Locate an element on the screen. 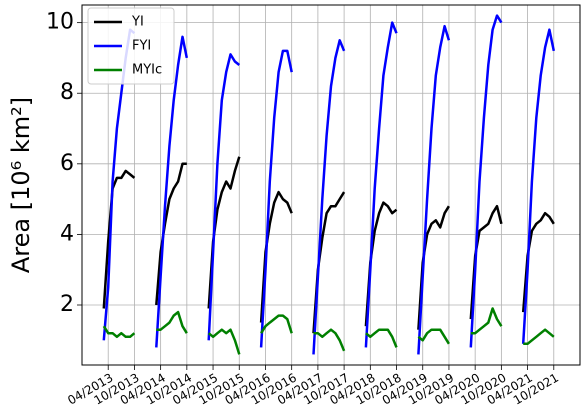  y-tick-label: 4 is located at coordinates (67, 233).